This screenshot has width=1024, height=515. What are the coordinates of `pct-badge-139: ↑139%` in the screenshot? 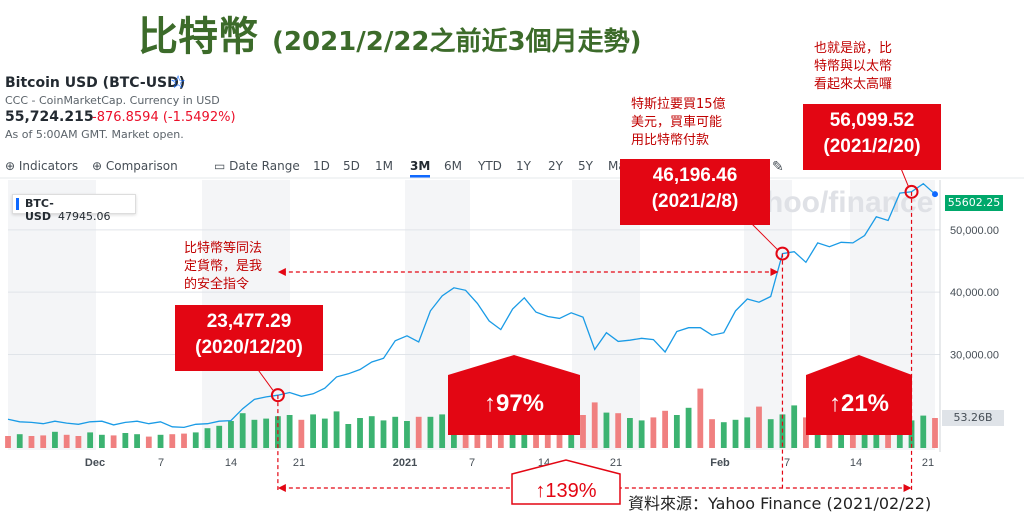 It's located at (566, 482).